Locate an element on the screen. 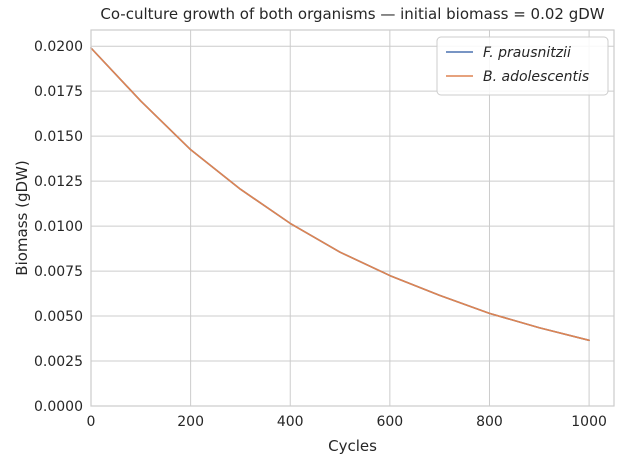 This screenshot has height=464, width=623. x-tick-label: 800 is located at coordinates (489, 422).